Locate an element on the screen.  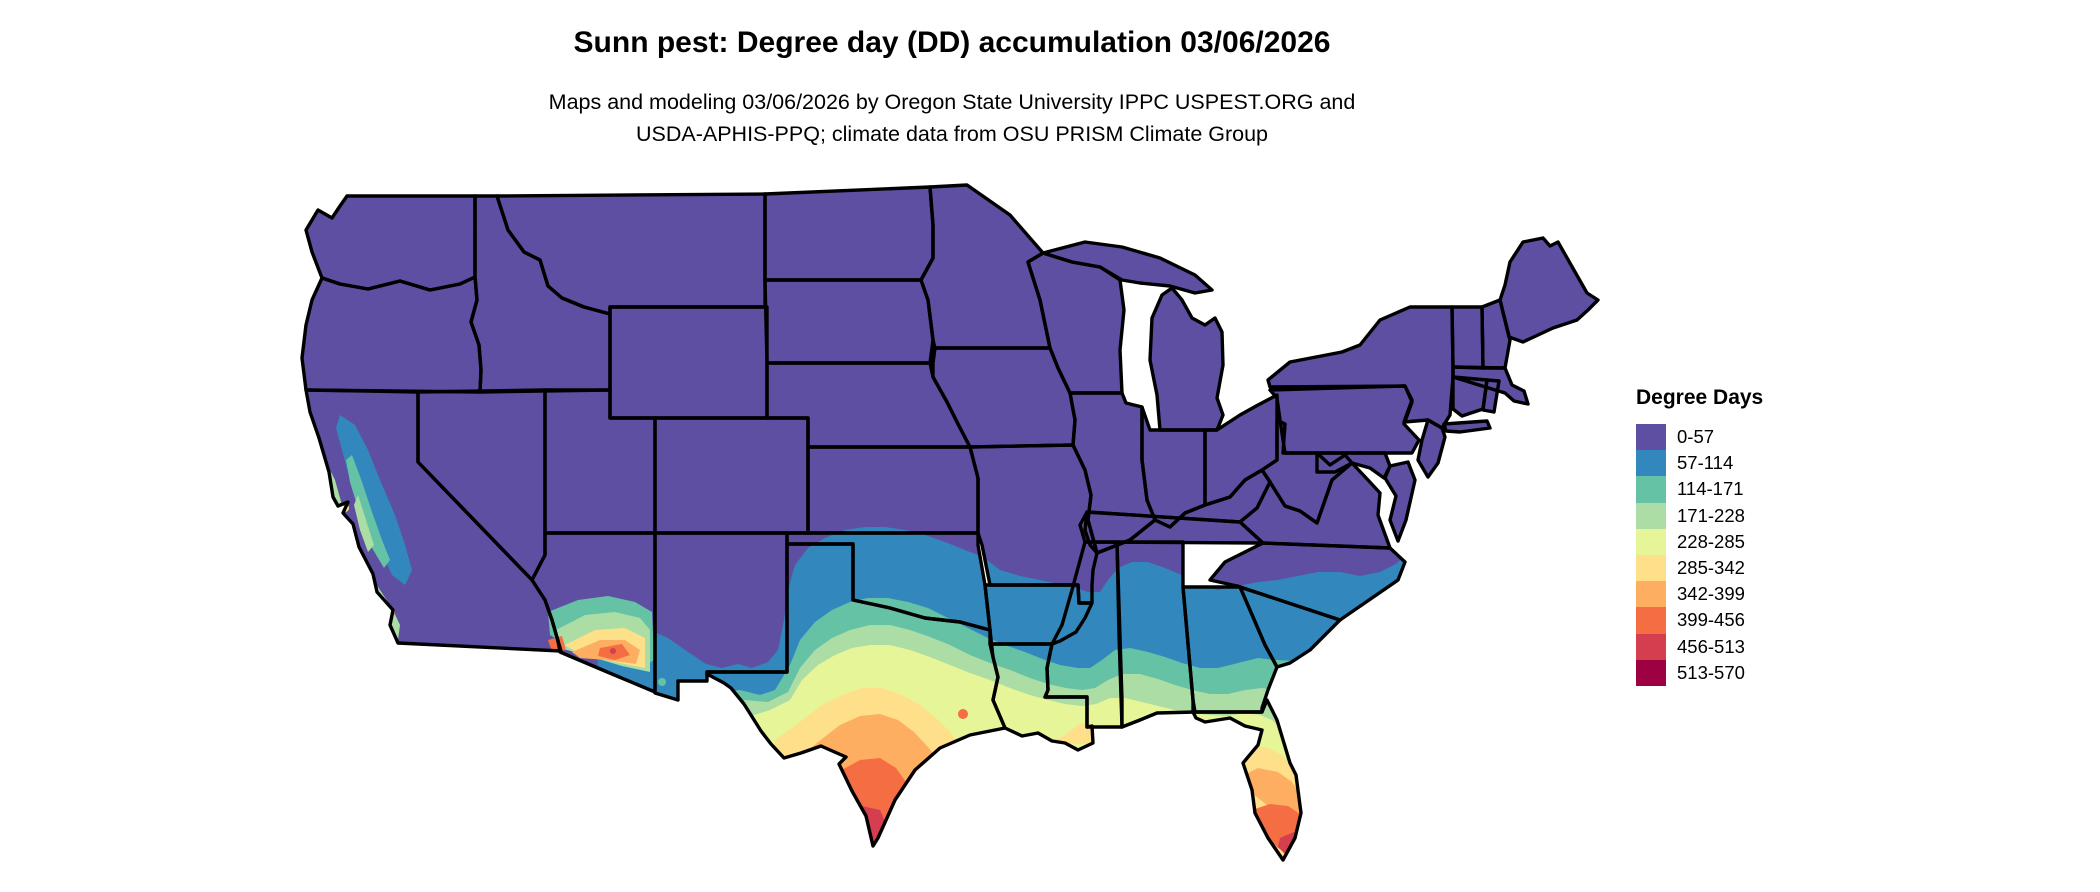
legend-label: 285-342 is located at coordinates (1711, 568).